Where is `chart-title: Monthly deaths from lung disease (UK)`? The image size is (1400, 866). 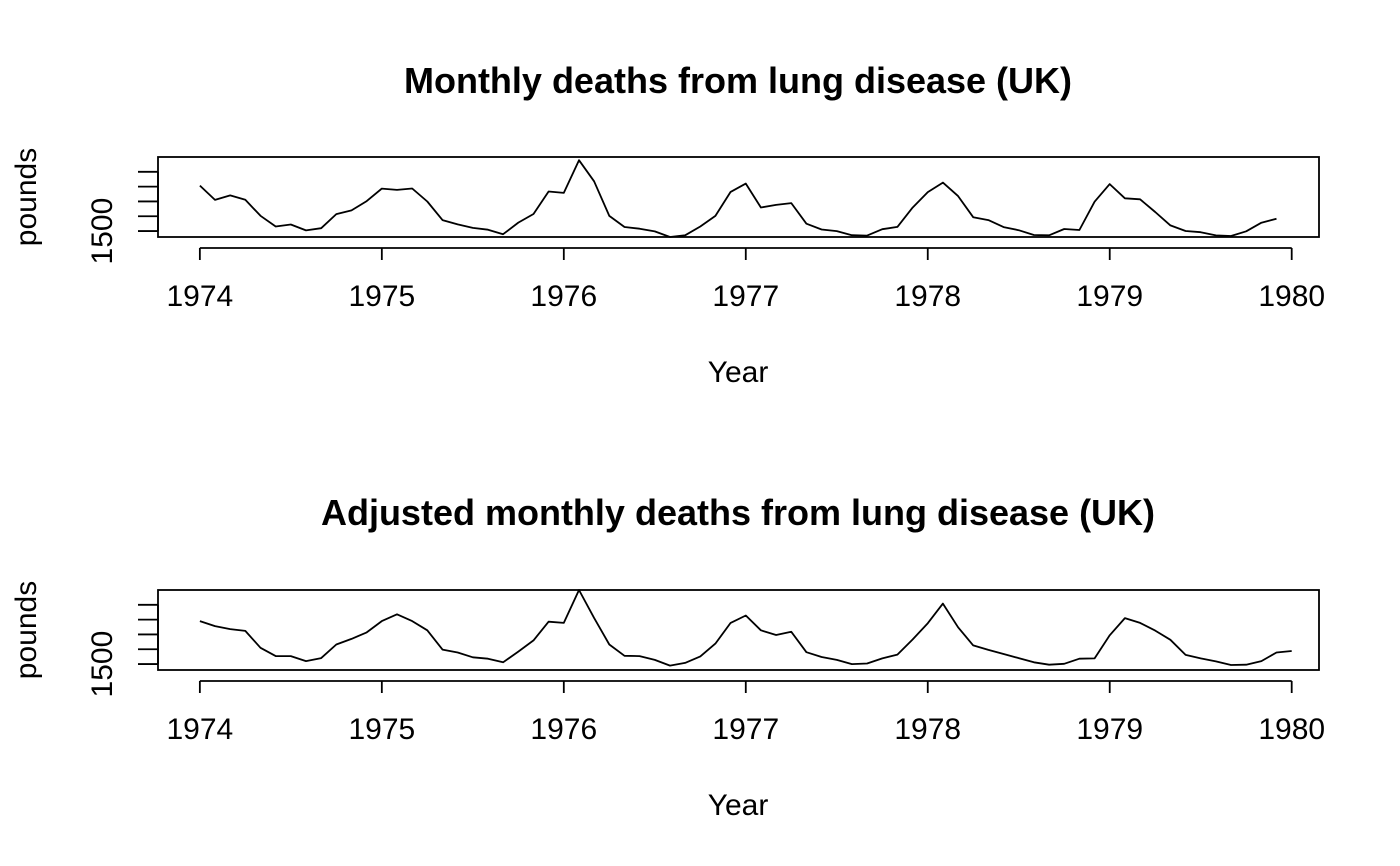
chart-title: Monthly deaths from lung disease (UK) is located at coordinates (738, 80).